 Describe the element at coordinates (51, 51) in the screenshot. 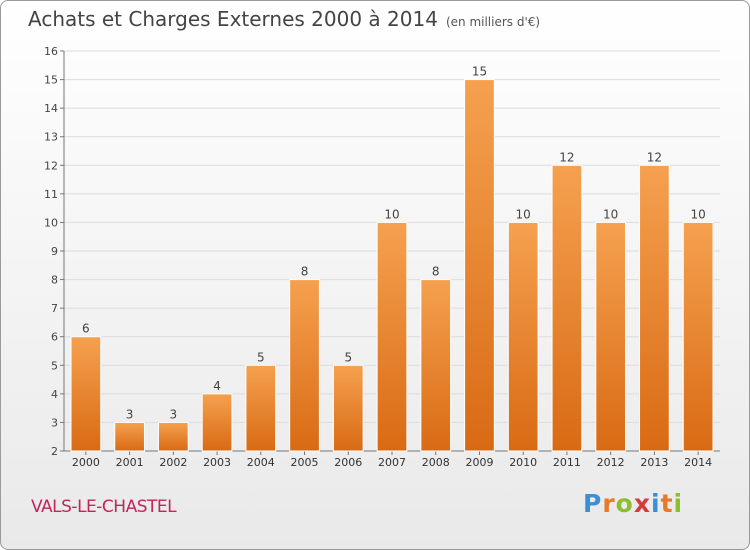

I see `y-tick-label: 16` at that location.